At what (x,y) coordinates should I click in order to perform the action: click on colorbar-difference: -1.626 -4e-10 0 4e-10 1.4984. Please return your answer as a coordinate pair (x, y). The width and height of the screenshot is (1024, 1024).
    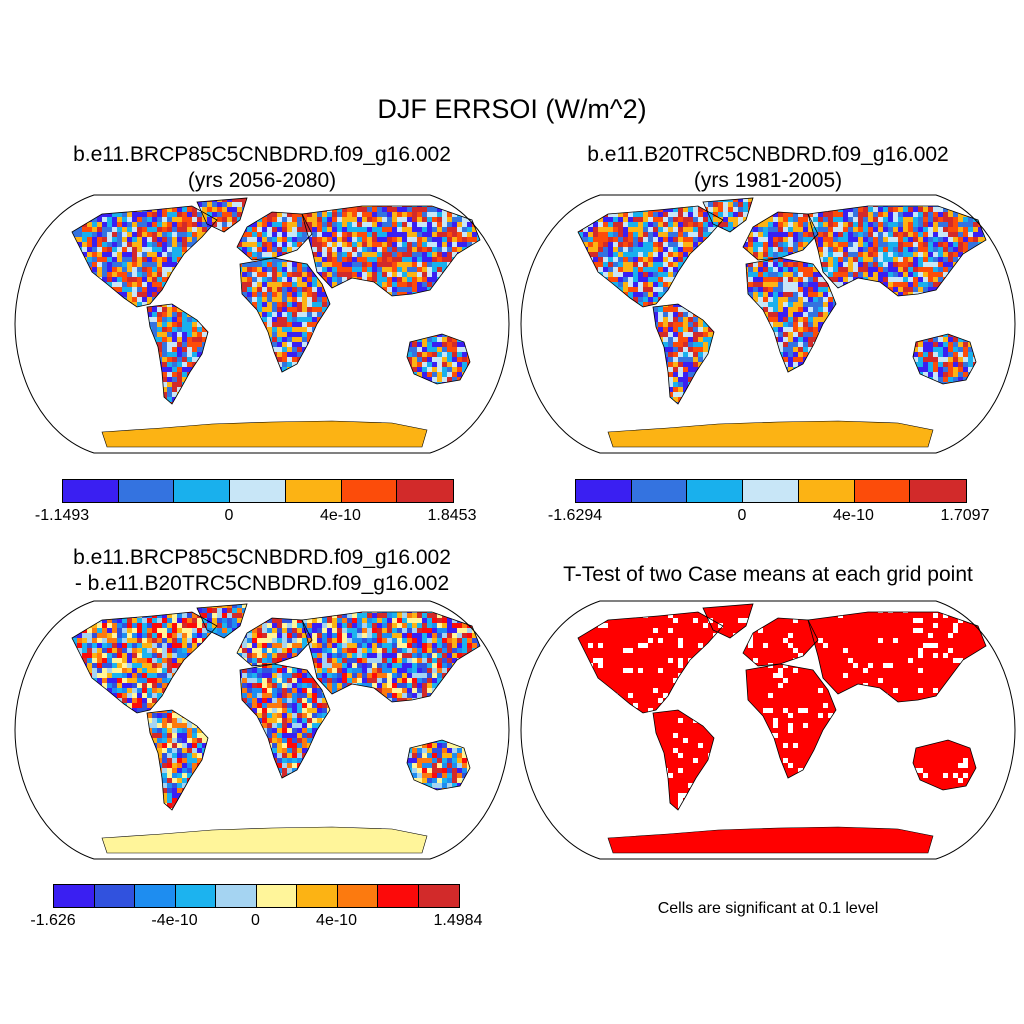
    Looking at the image, I should click on (256, 909).